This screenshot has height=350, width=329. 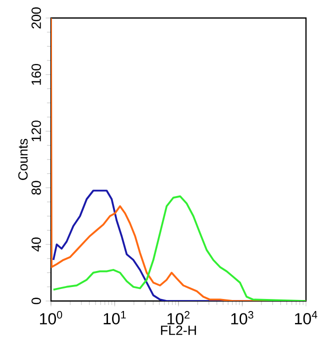 I want to click on x-tick-label: 10$^{0}$, so click(x=51, y=317).